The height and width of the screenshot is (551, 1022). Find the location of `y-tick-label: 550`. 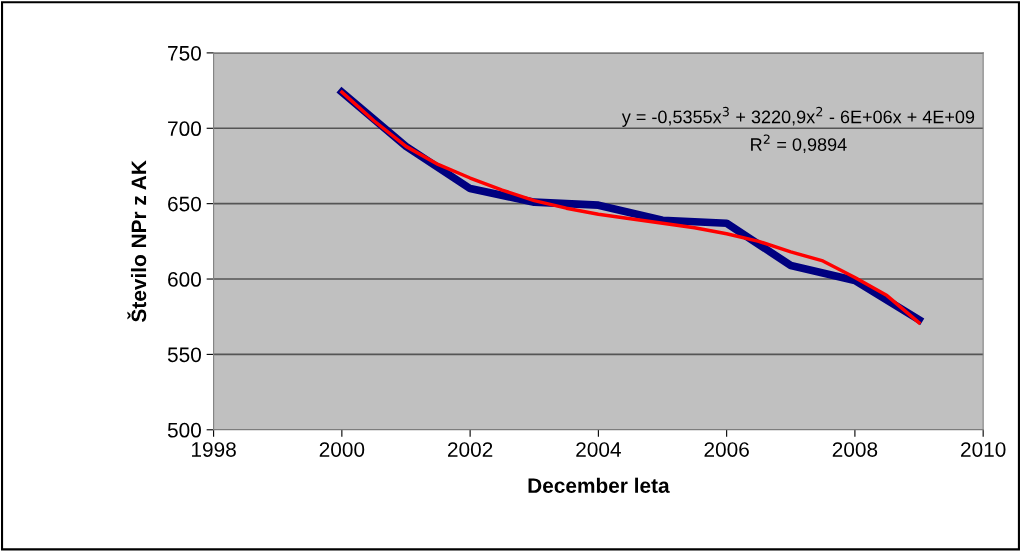

y-tick-label: 550 is located at coordinates (184, 355).